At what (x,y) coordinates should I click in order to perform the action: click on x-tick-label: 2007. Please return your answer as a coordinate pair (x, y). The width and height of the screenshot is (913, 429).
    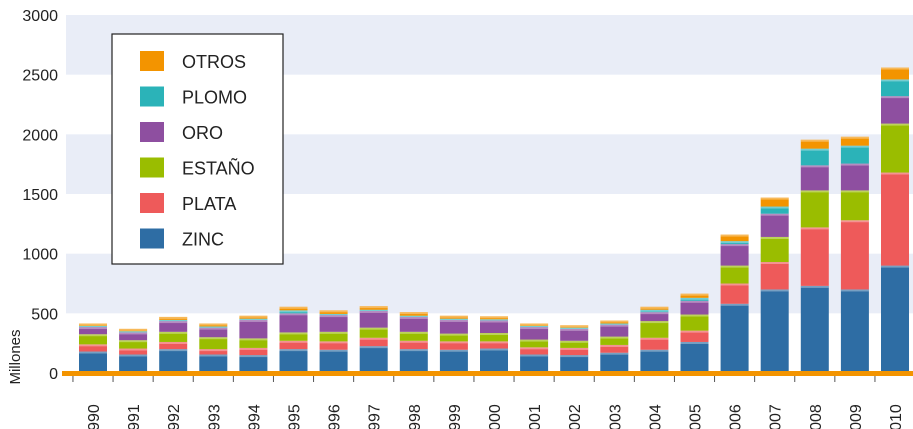
    Looking at the image, I should click on (776, 416).